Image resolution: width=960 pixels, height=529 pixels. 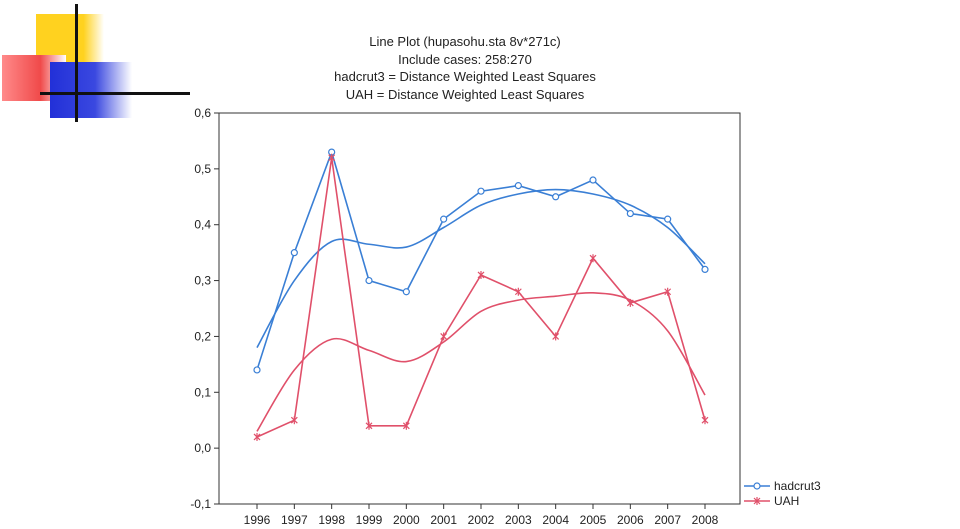 I want to click on y-tick-label: 0,1, so click(x=202, y=392).